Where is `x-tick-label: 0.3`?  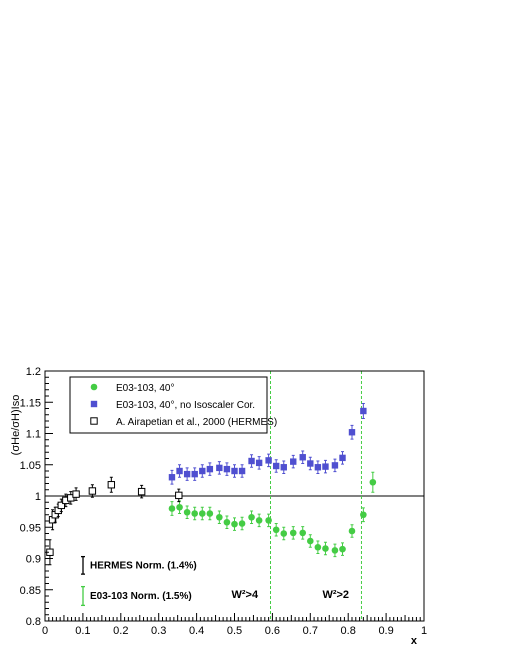 x-tick-label: 0.3 is located at coordinates (158, 631).